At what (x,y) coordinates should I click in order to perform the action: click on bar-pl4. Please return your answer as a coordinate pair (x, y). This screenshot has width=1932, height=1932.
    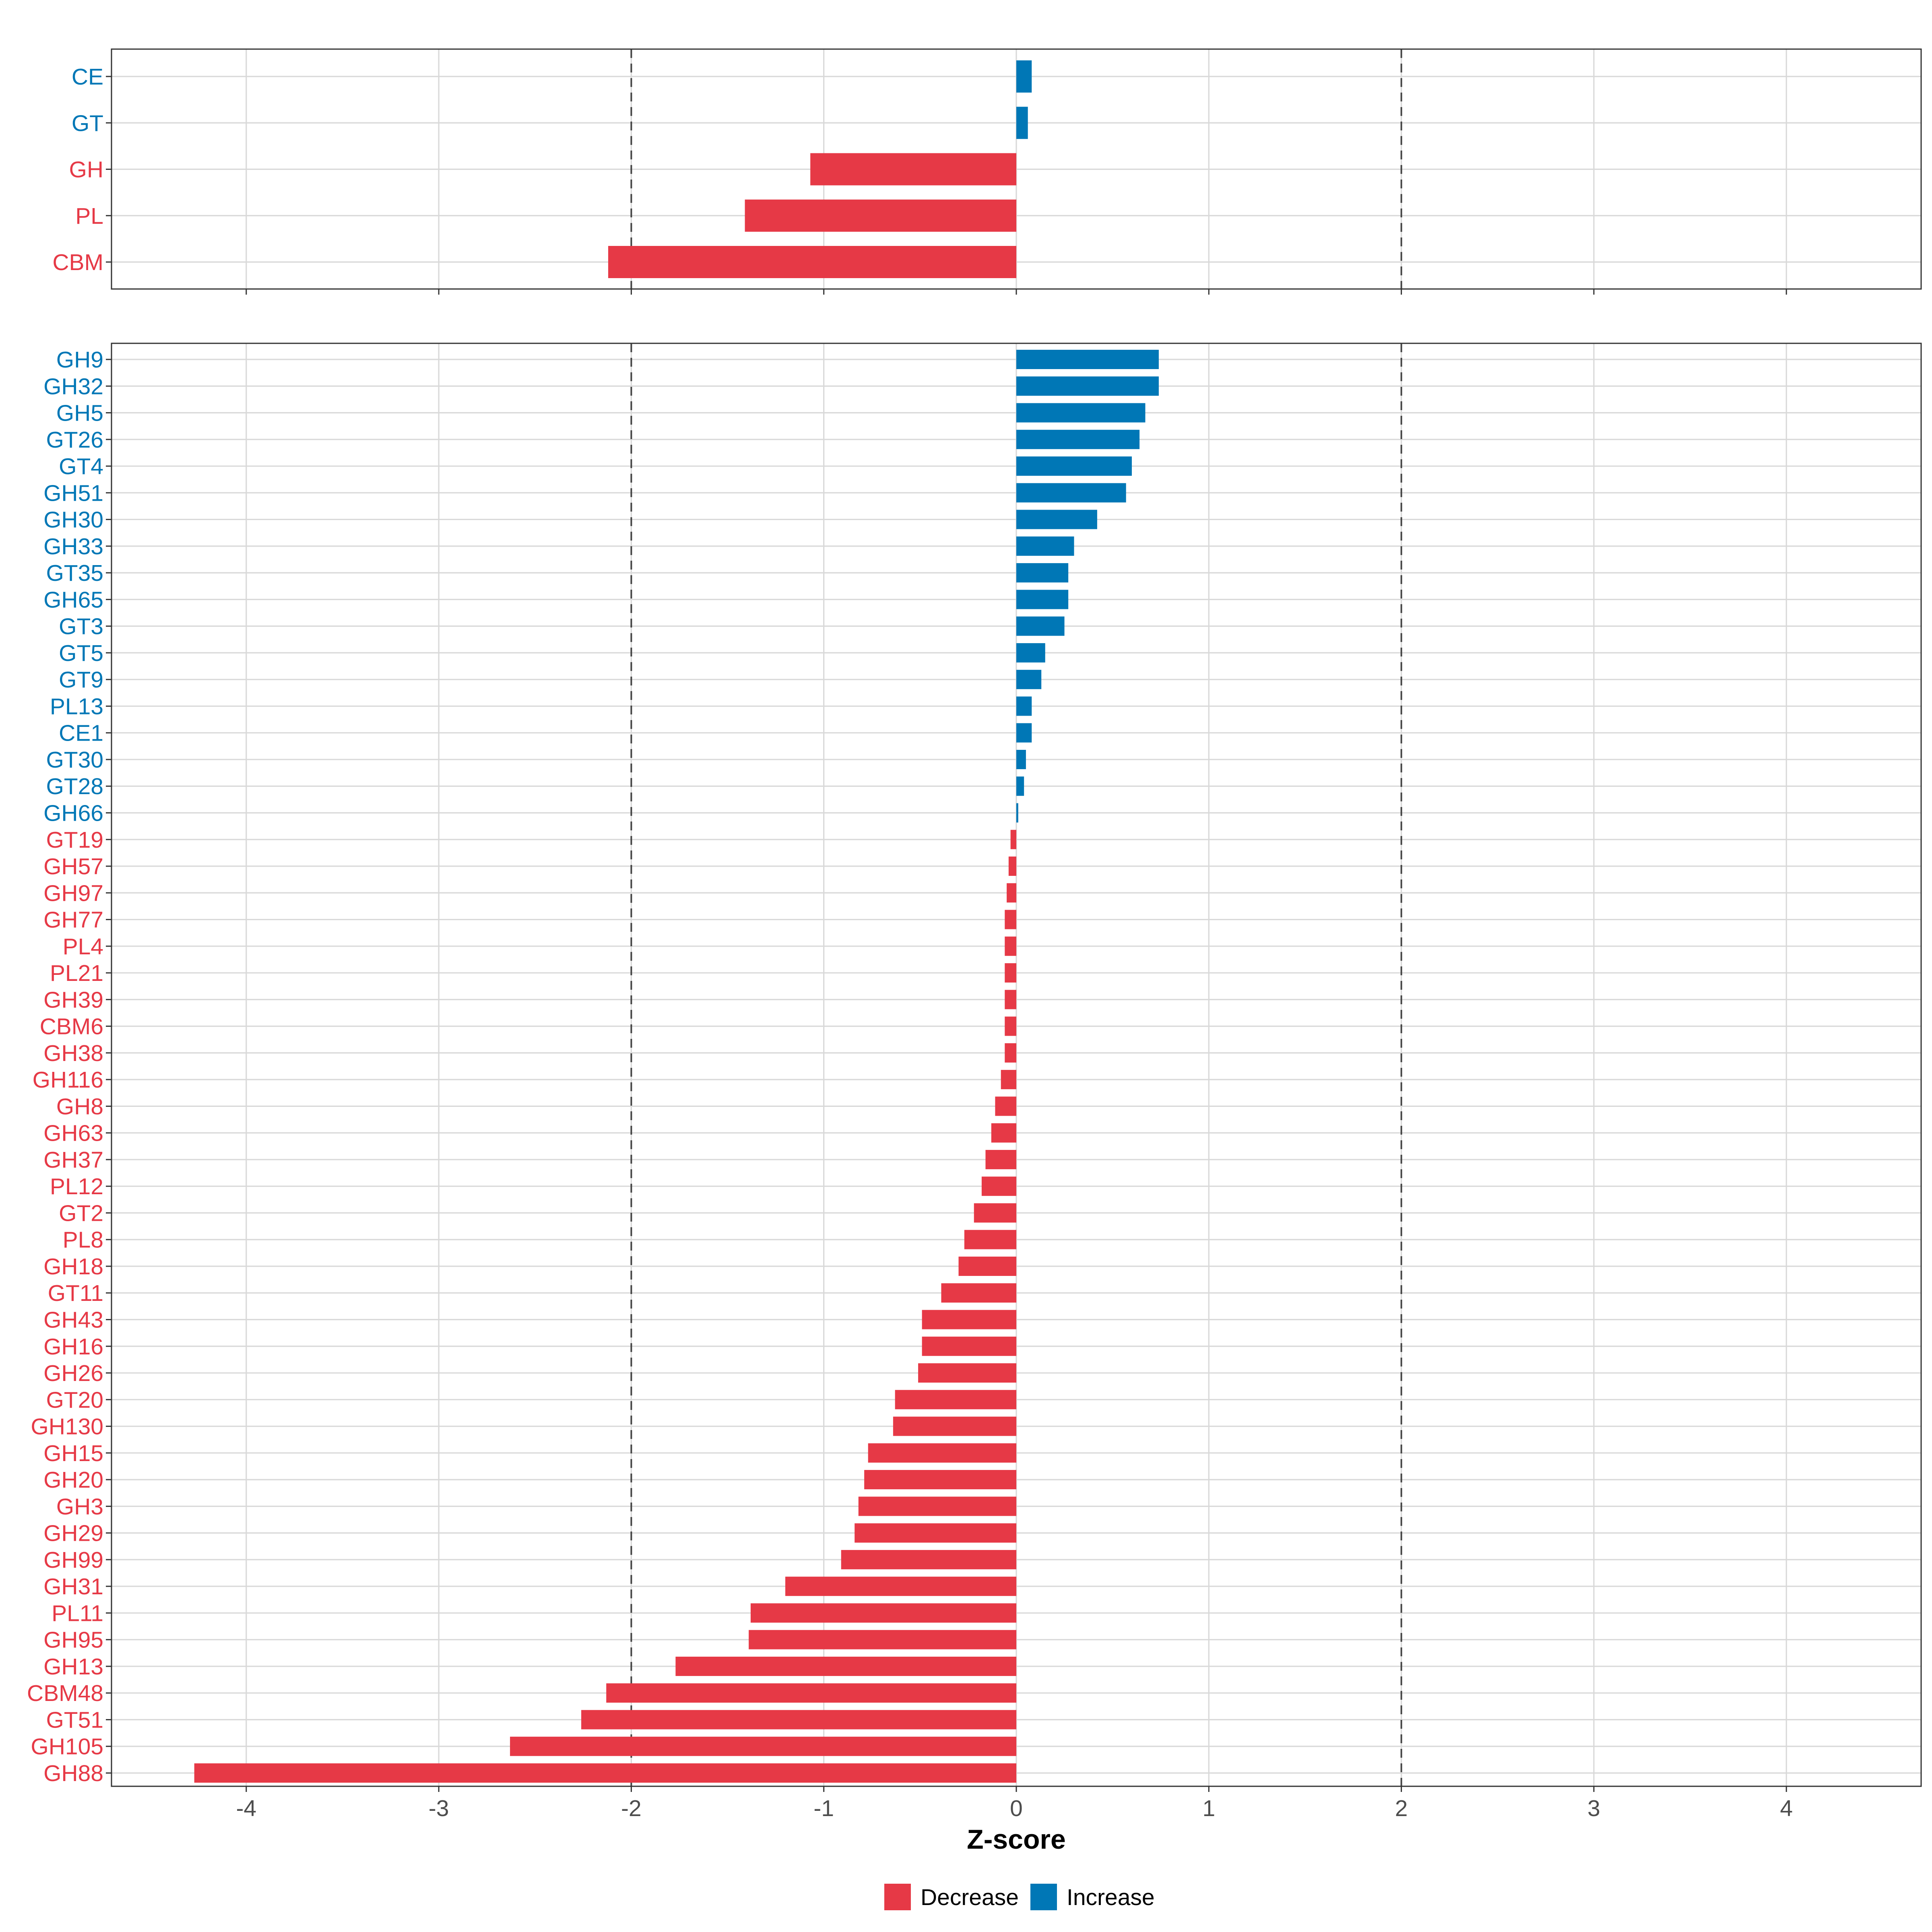
    Looking at the image, I should click on (1010, 946).